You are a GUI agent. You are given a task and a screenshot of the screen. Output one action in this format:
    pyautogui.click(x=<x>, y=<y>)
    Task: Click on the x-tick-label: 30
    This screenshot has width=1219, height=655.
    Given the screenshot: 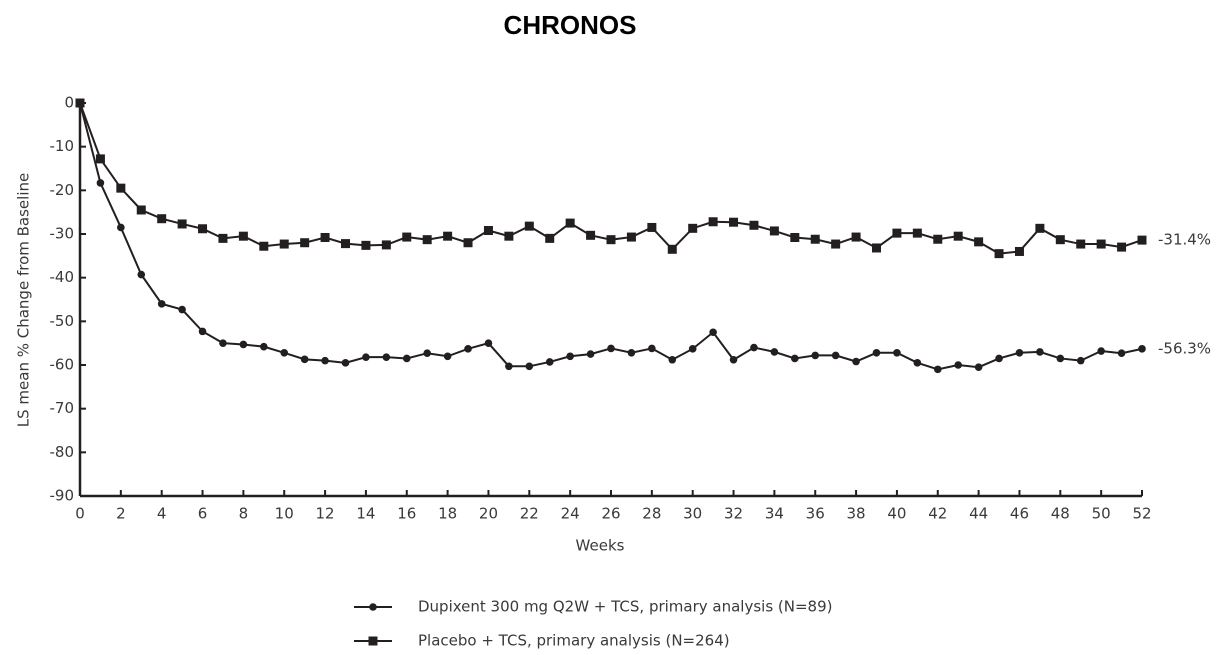 What is the action you would take?
    pyautogui.click(x=692, y=514)
    